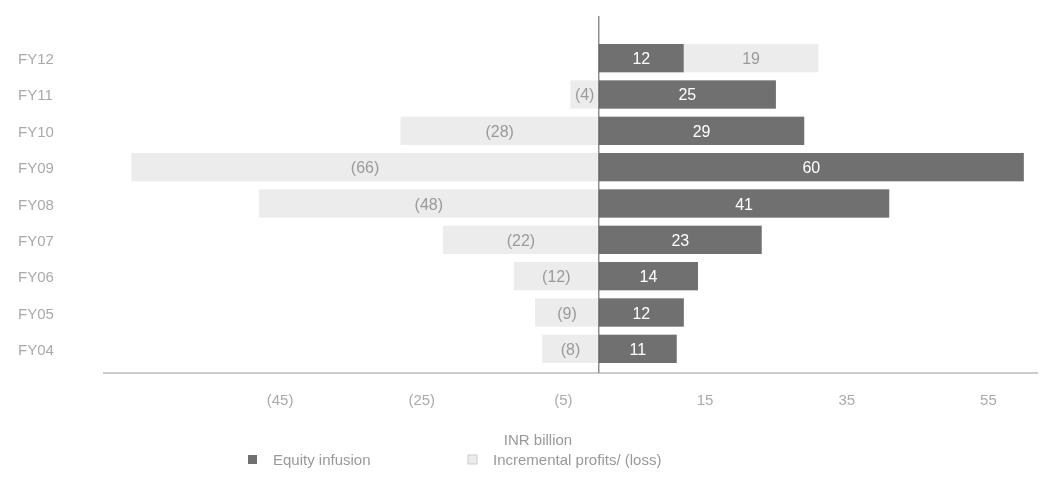  I want to click on data-label: (9), so click(567, 313).